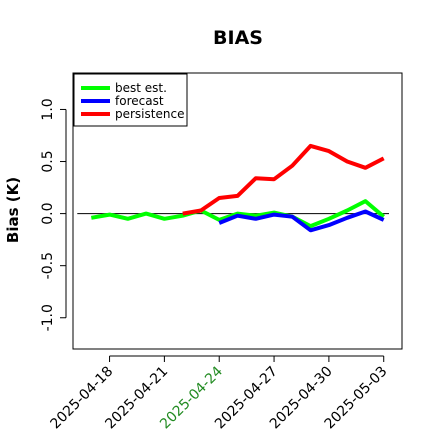 Image resolution: width=440 pixels, height=440 pixels. What do you see at coordinates (139, 101) in the screenshot?
I see `legend-label-forecast: forecast` at bounding box center [139, 101].